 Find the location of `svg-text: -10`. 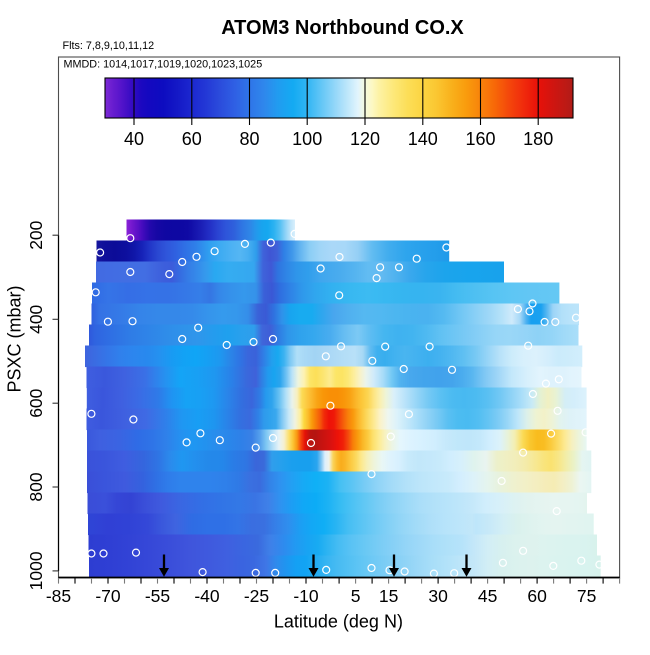

svg-text: -10 is located at coordinates (306, 596).